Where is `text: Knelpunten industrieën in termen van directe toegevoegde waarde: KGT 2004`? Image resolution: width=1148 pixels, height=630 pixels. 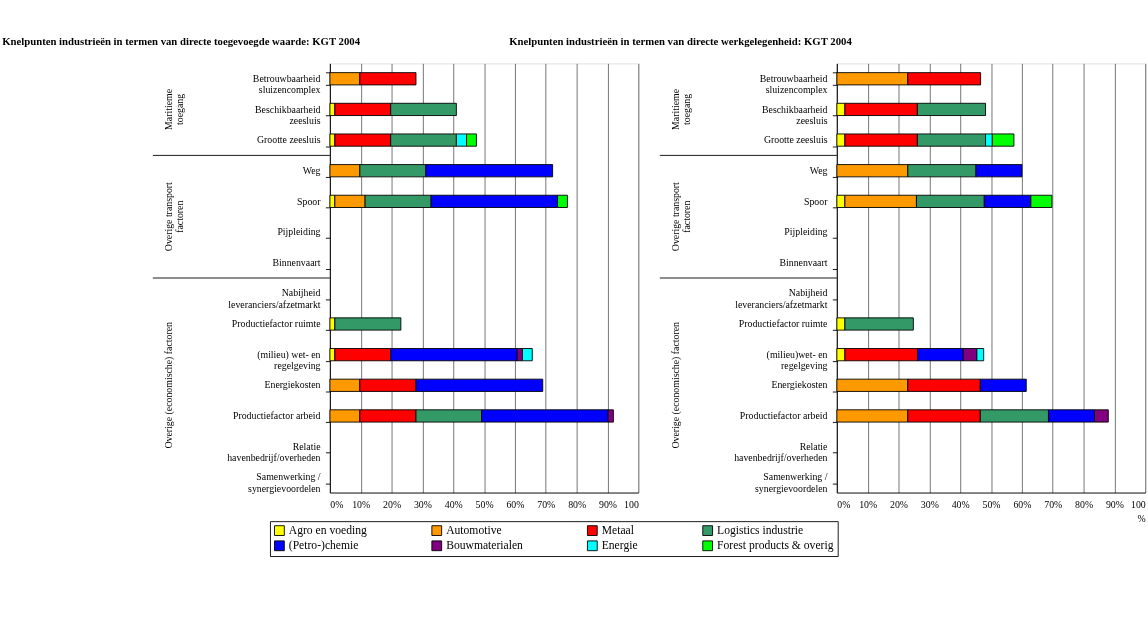
text: Knelpunten industrieën in termen van directe toegevoegde waarde: KGT 2004 is located at coordinates (181, 40).